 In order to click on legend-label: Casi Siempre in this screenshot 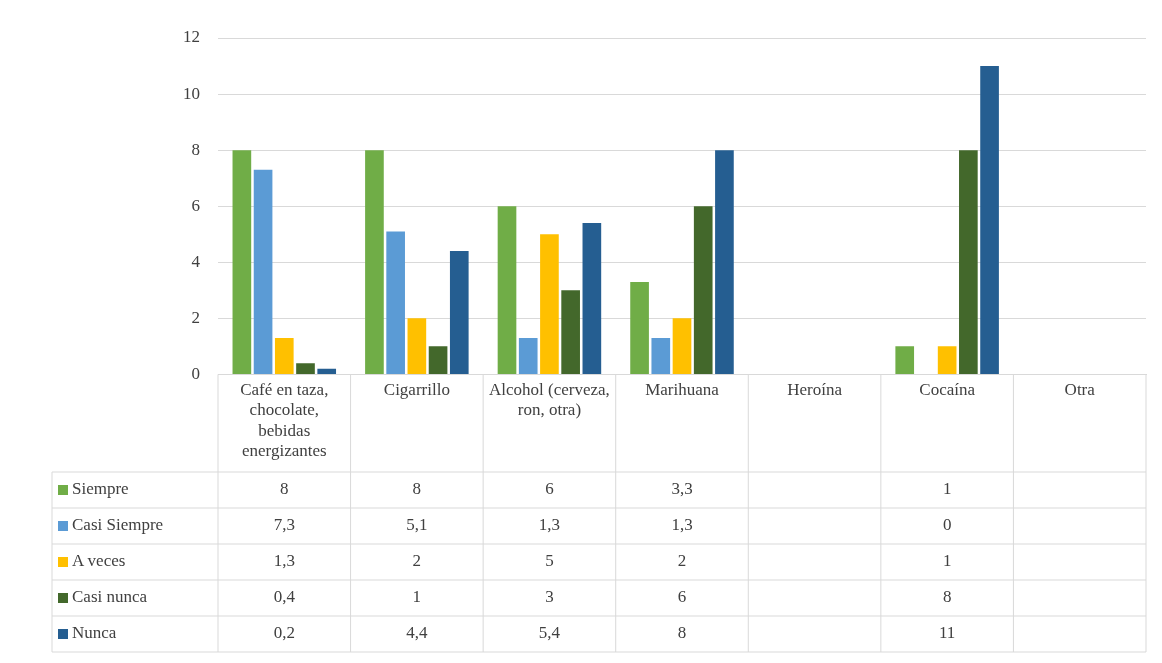, I will do `click(118, 525)`.